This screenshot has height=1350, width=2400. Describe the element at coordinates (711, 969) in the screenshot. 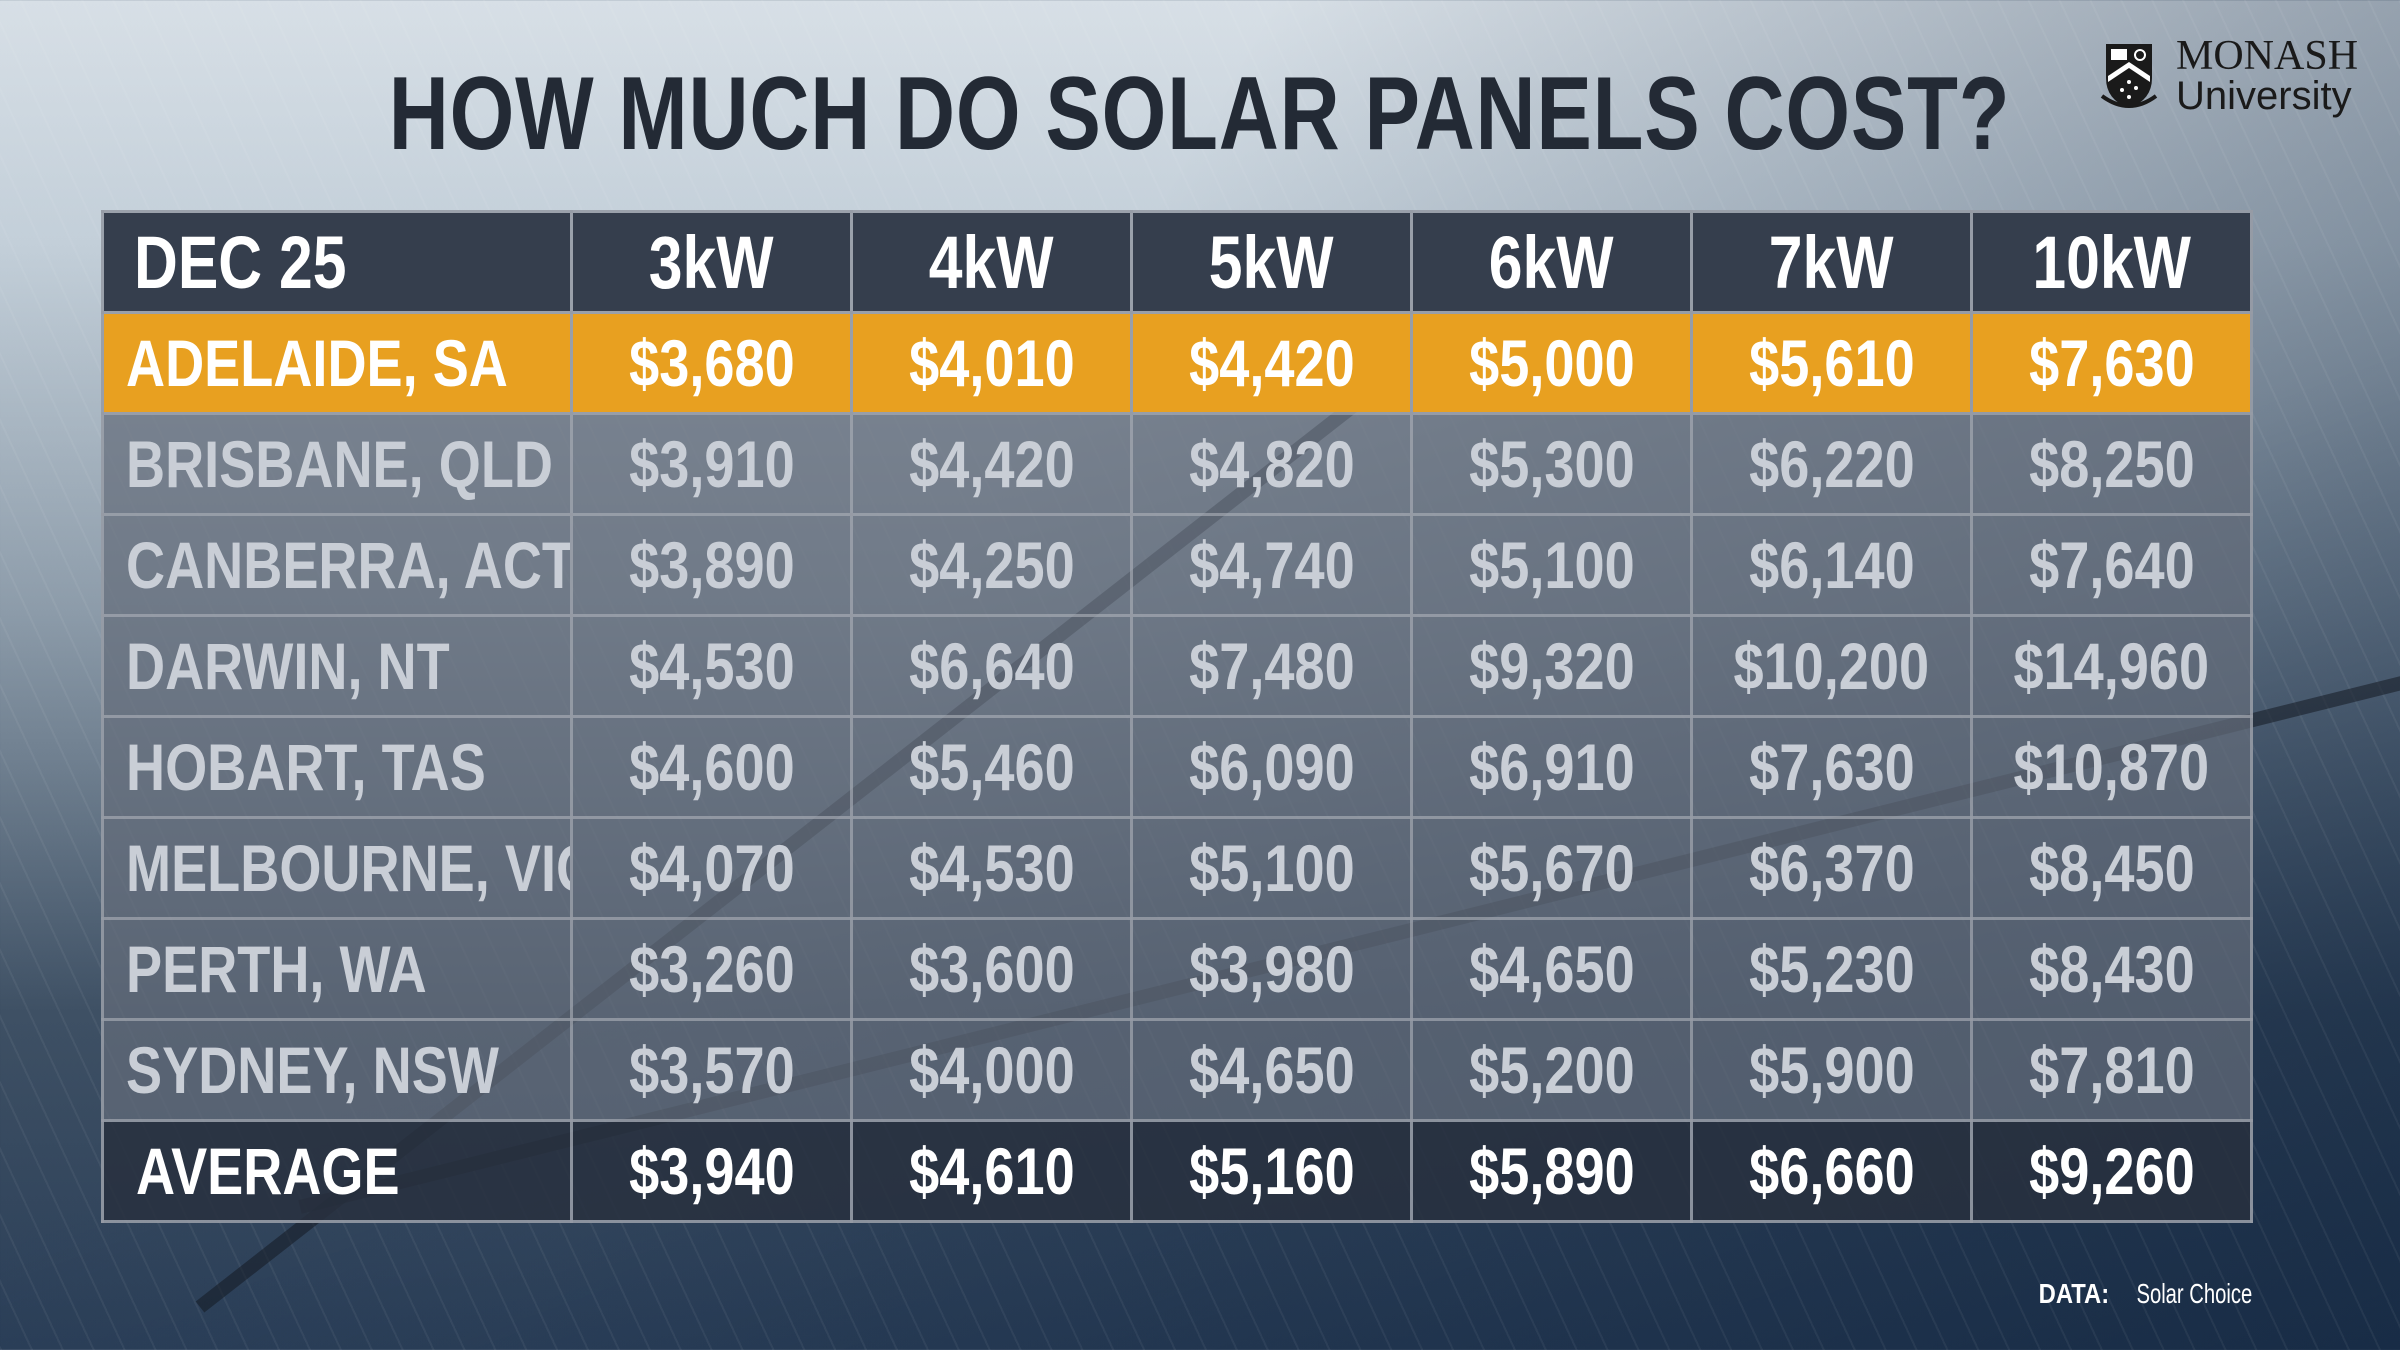

I see `price-cell: $3,260` at that location.